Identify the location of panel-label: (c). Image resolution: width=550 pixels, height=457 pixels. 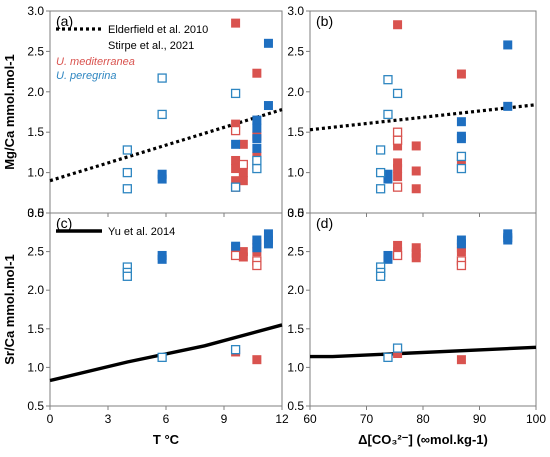
(64, 223).